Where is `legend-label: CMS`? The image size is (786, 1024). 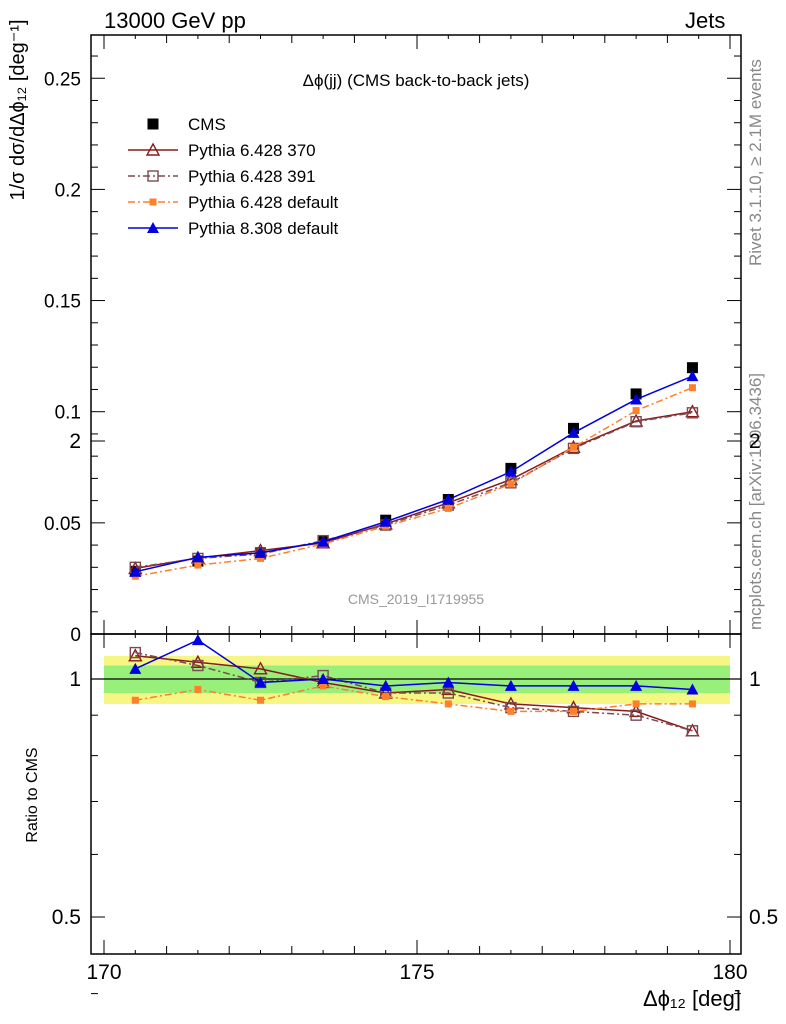 legend-label: CMS is located at coordinates (207, 124).